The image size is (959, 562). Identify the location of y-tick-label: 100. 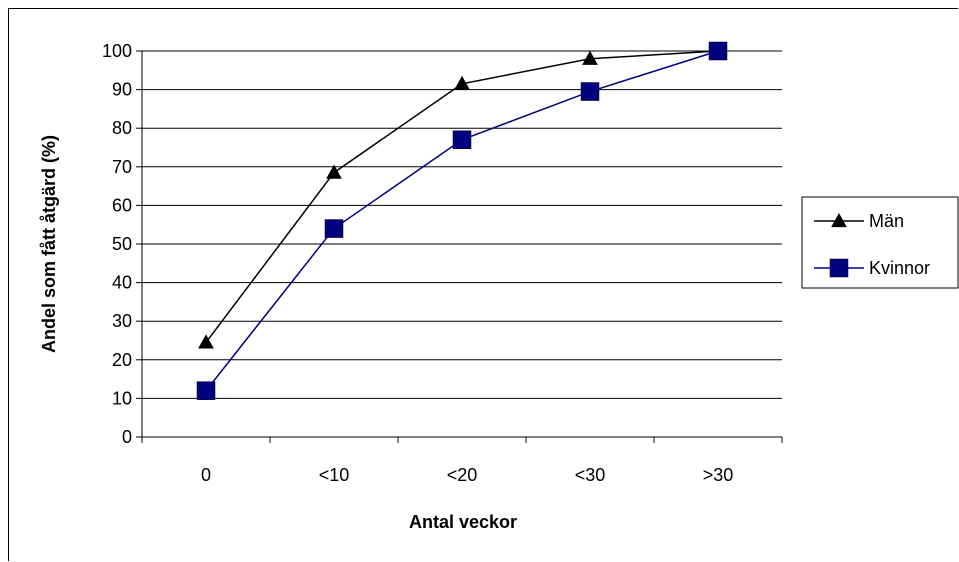
(117, 51).